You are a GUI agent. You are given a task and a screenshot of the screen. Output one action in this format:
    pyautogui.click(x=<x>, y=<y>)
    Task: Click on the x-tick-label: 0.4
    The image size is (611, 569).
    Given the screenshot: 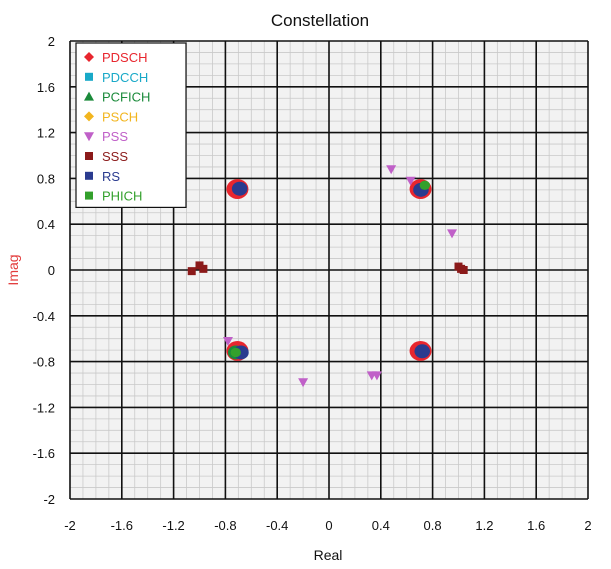 What is the action you would take?
    pyautogui.click(x=381, y=525)
    